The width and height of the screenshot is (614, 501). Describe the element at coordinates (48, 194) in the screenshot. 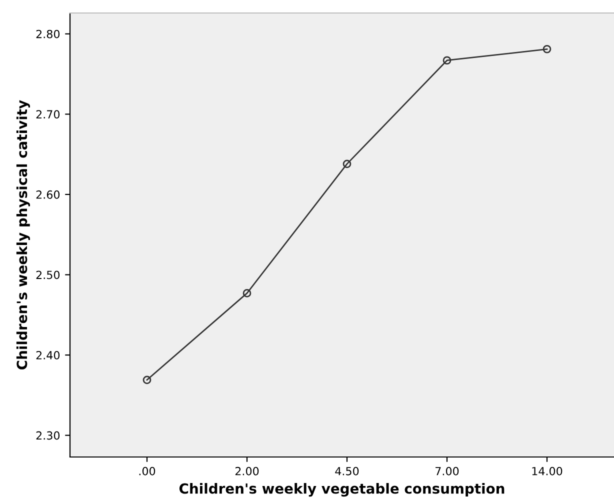

I see `y-tick-label: 2.60` at that location.